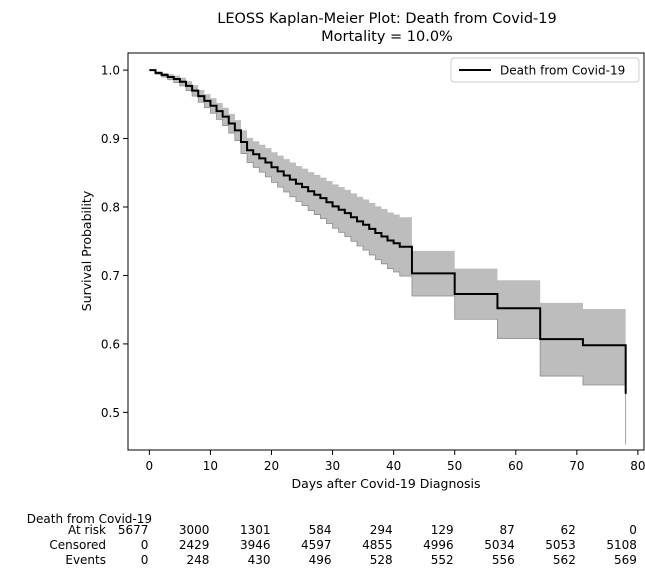 The width and height of the screenshot is (645, 568). I want to click on legend-box, so click(545, 70).